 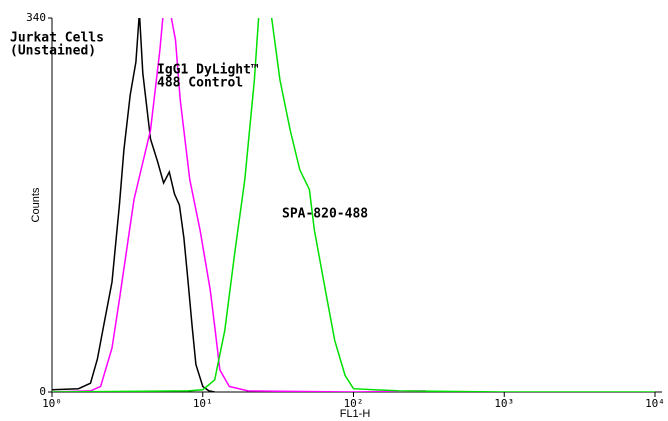 What do you see at coordinates (504, 403) in the screenshot?
I see `x-tick-label: 10³` at bounding box center [504, 403].